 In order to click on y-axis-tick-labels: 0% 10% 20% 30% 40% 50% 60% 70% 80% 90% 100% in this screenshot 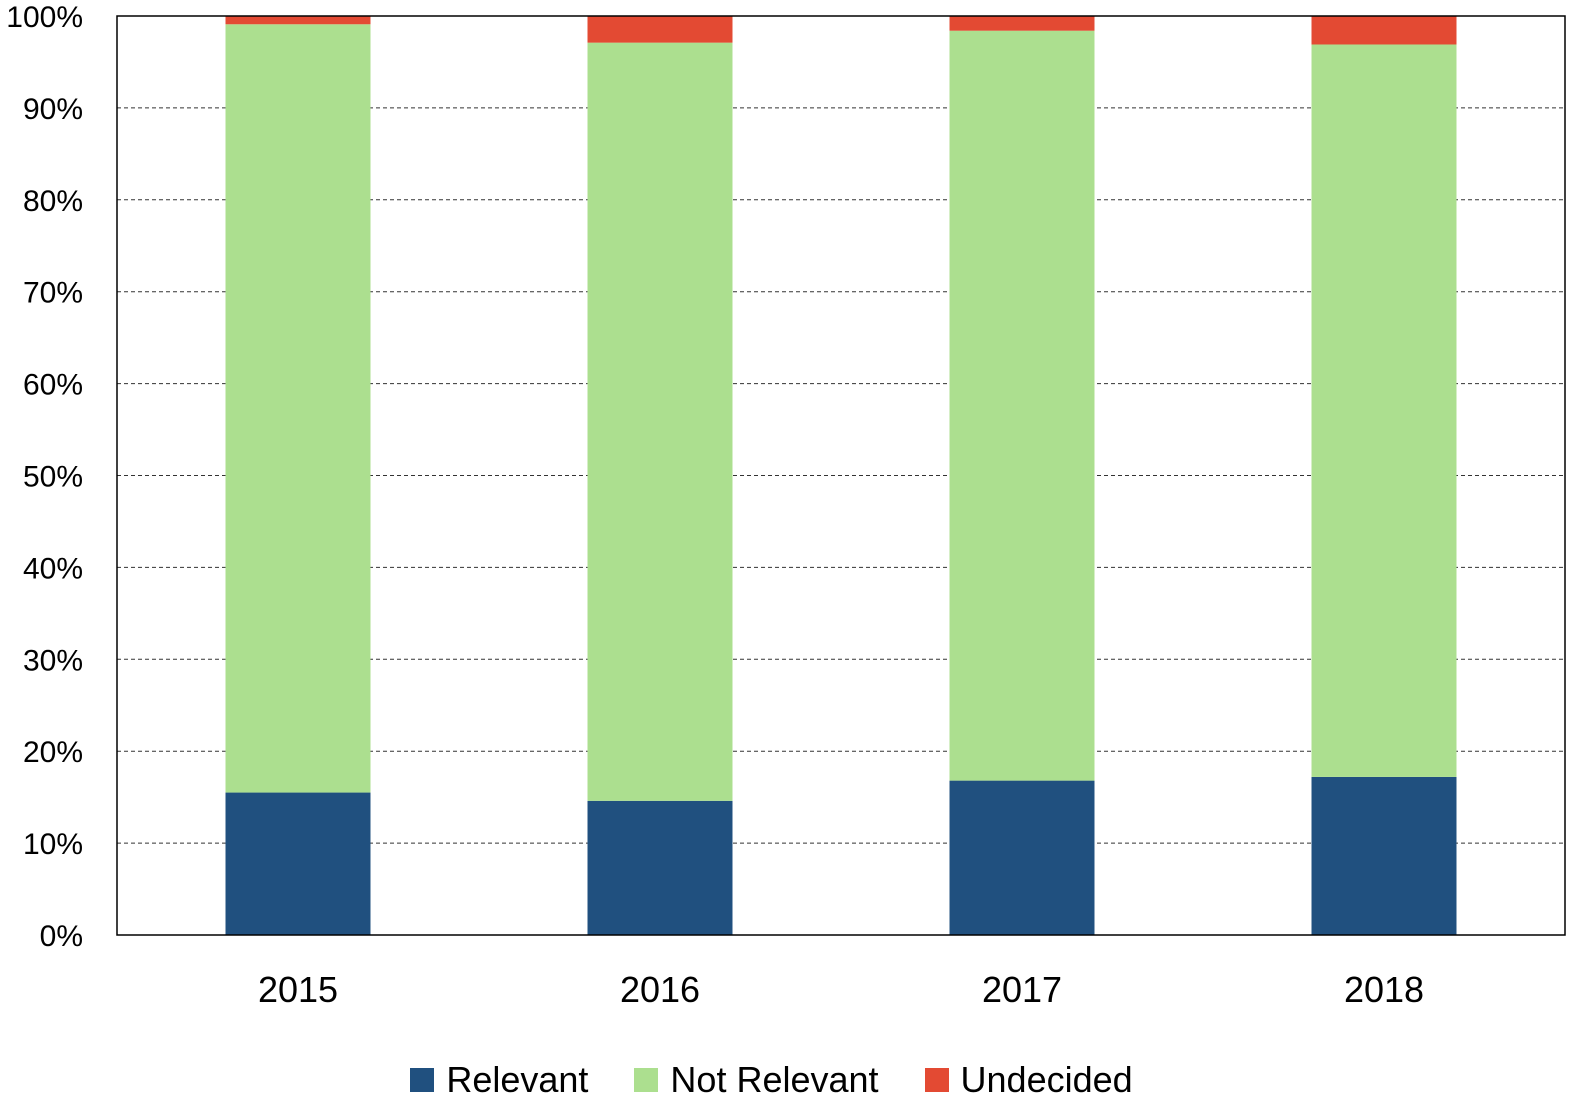, I will do `click(44, 477)`.